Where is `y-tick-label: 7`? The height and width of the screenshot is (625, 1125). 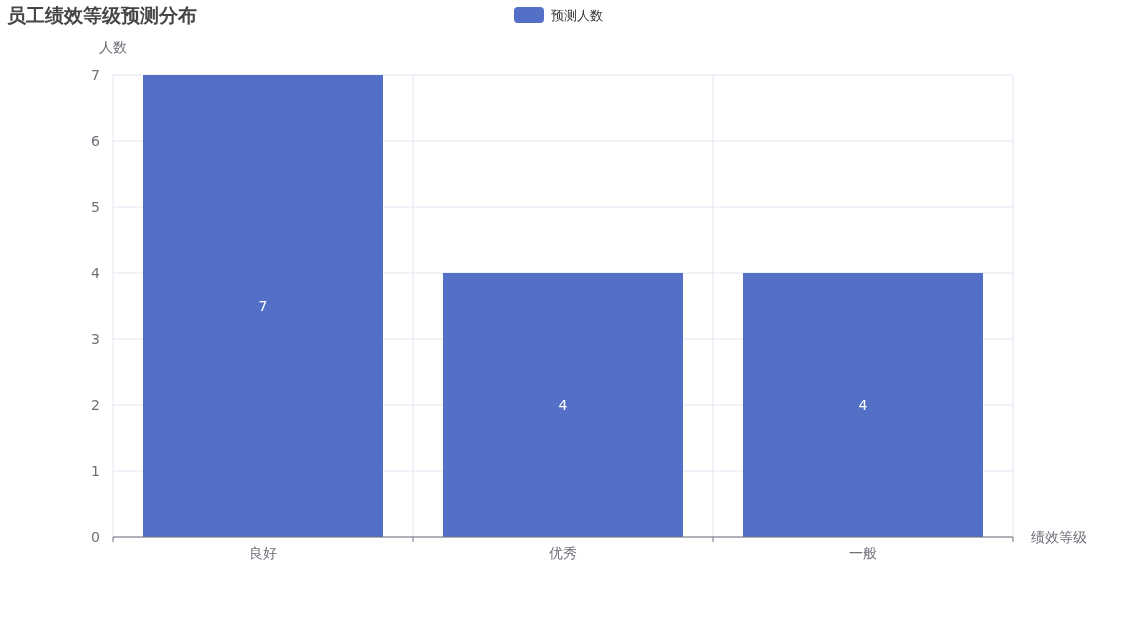
y-tick-label: 7 is located at coordinates (95, 75).